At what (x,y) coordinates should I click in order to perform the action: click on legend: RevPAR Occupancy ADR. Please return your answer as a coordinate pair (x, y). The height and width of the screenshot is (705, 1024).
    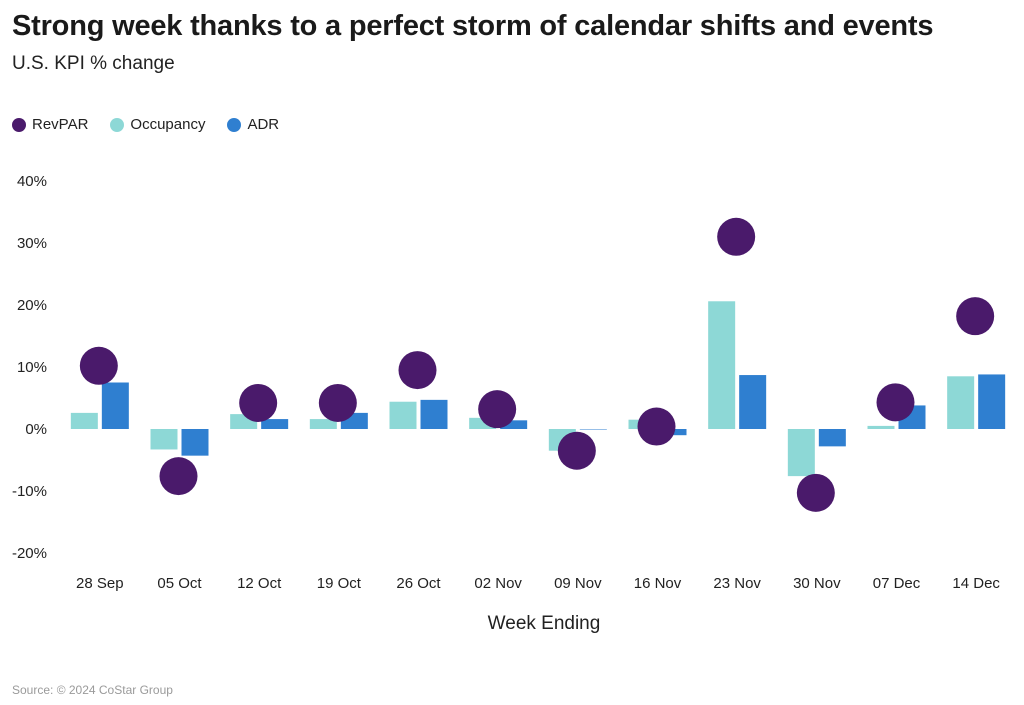
    Looking at the image, I should click on (145, 124).